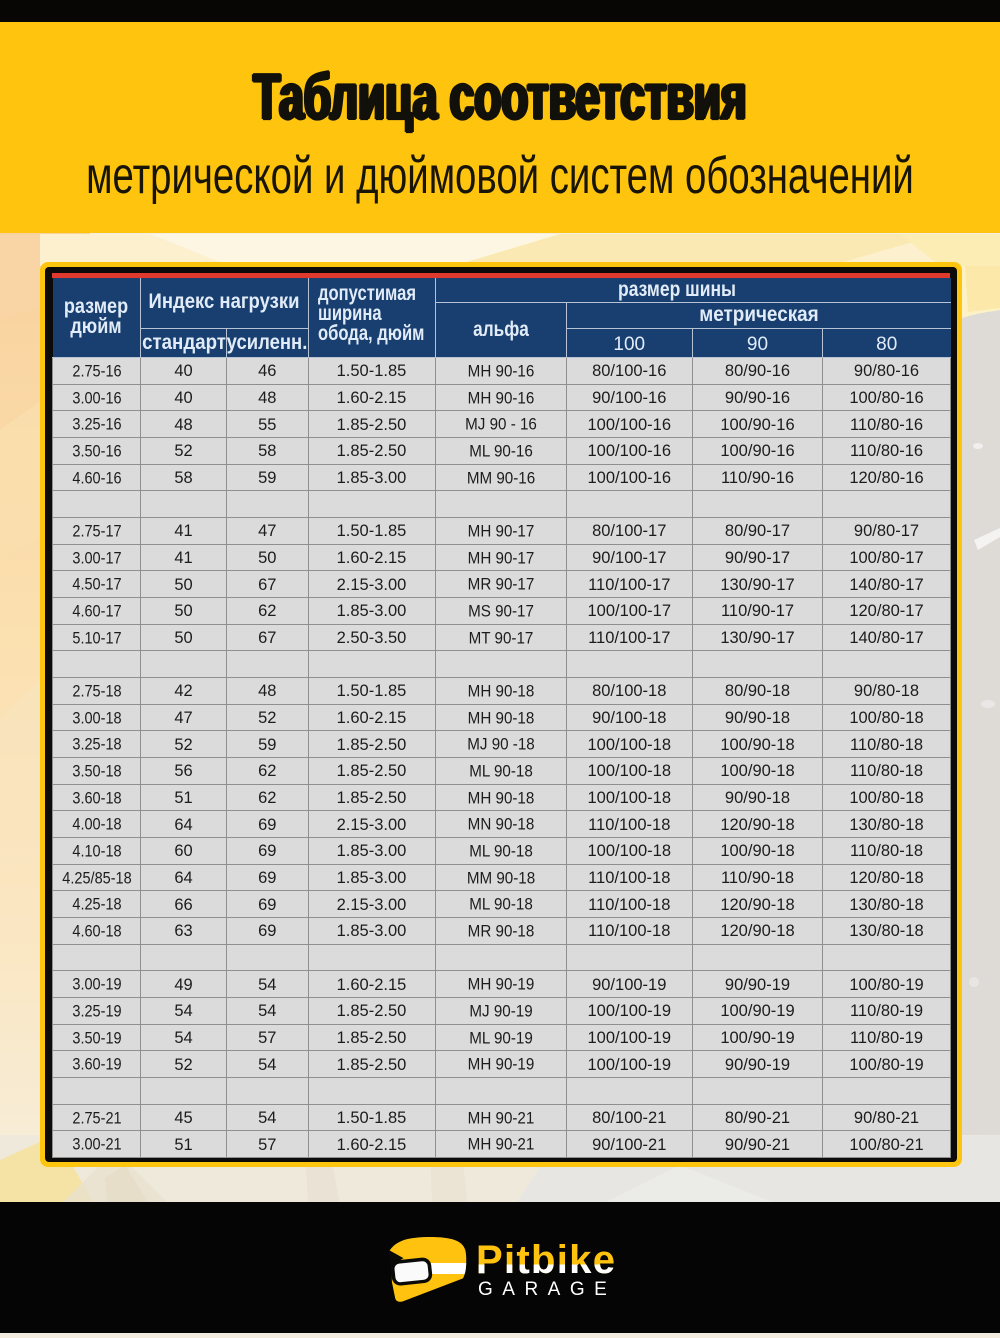  What do you see at coordinates (546, 1260) in the screenshot?
I see `svg-text: Pitbike` at bounding box center [546, 1260].